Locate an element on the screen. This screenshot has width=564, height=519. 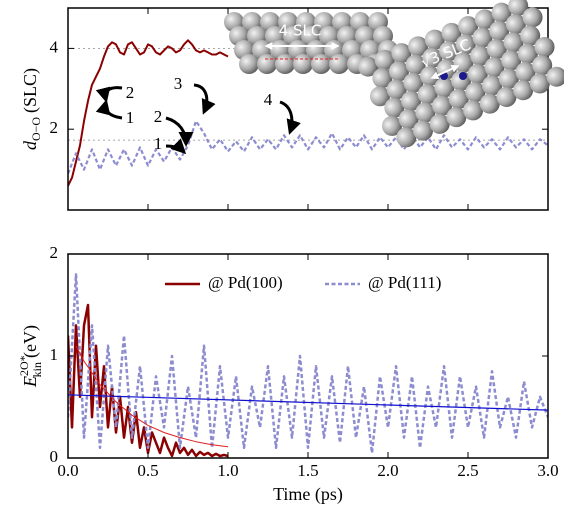
annotation: 4 is located at coordinates (268, 99).